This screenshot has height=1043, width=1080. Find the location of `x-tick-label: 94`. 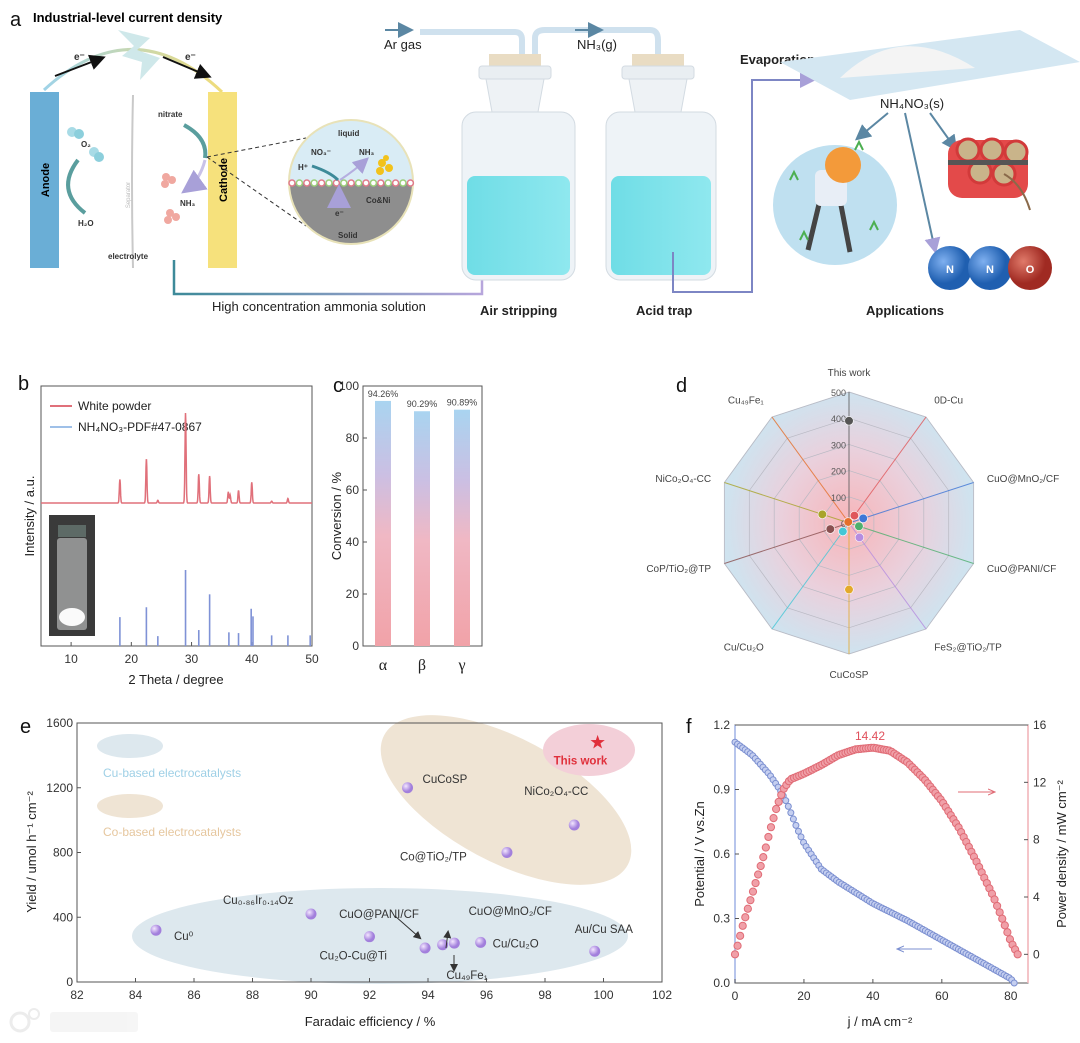

x-tick-label: 94 is located at coordinates (428, 995).